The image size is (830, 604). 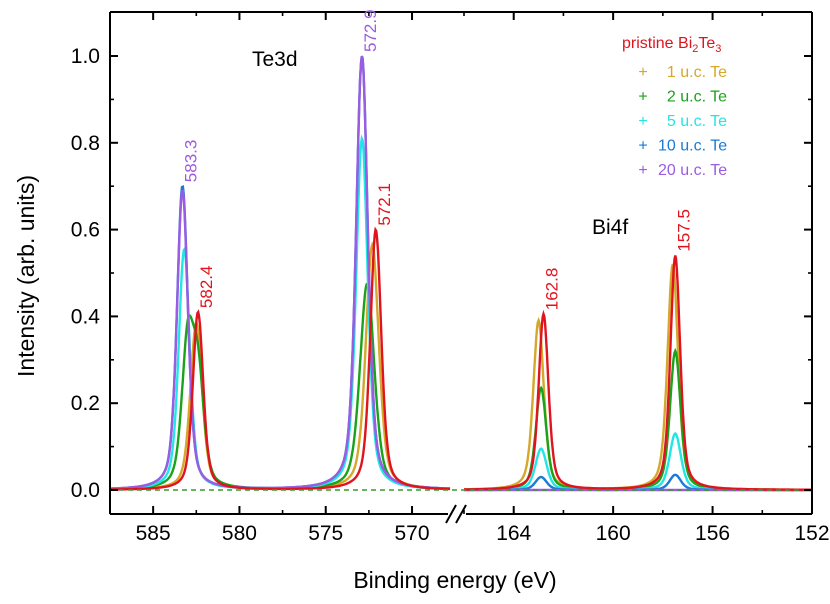 I want to click on y-axis-title: Intensity (arb. units), so click(x=26, y=276).